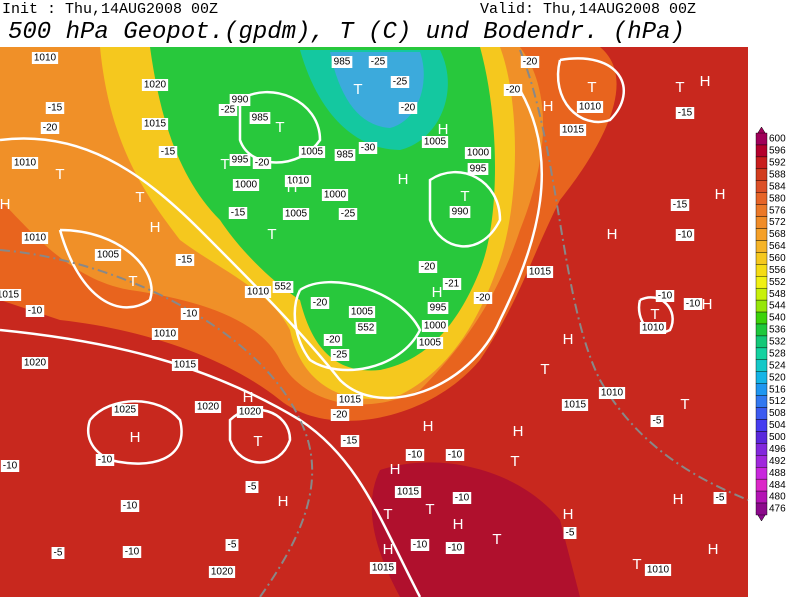 This screenshot has width=789, height=597. Describe the element at coordinates (777, 139) in the screenshot. I see `colorbar-label: 600` at that location.